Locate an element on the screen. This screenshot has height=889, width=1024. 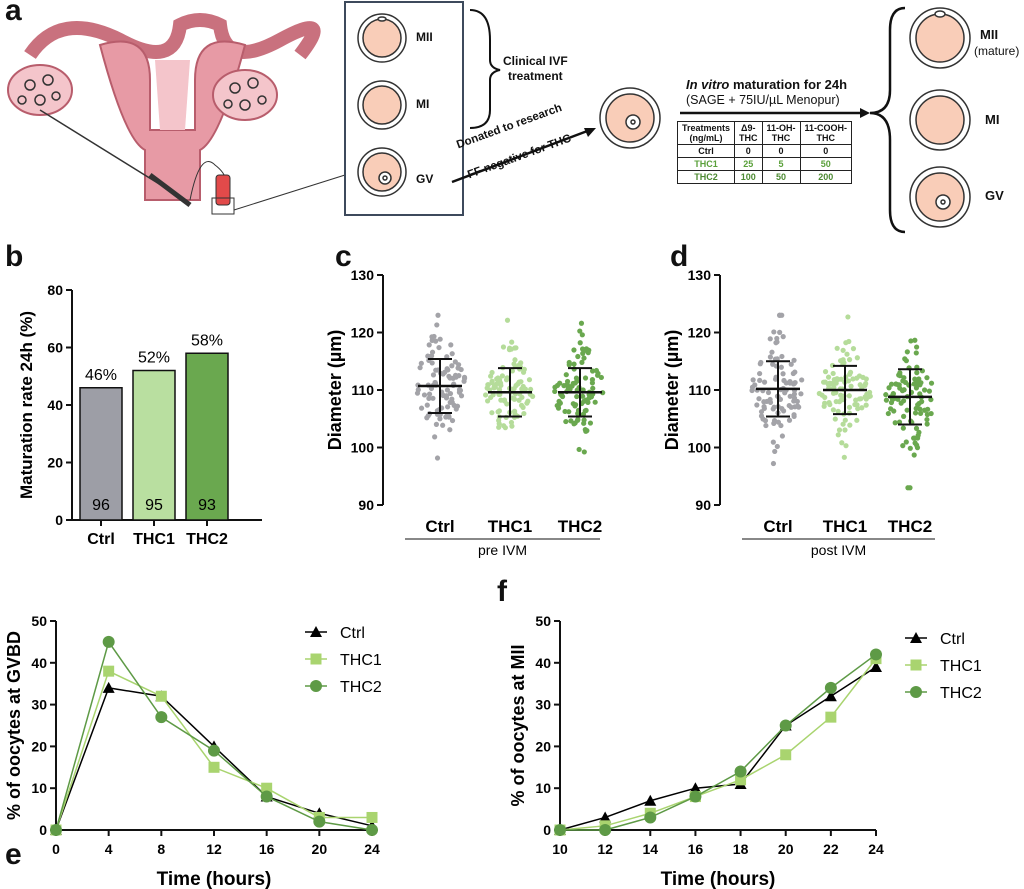
y-tick-label: 20 is located at coordinates (55, 463).